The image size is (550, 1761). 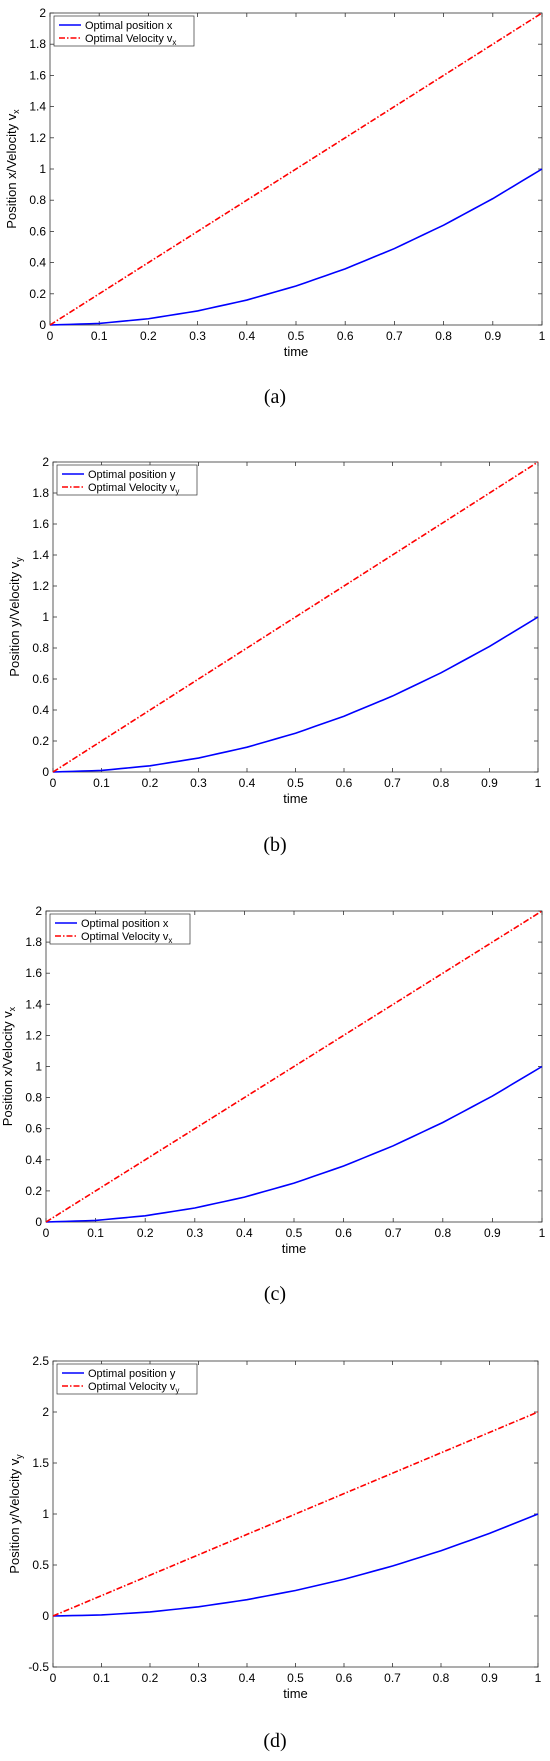 I want to click on y-tick-label: 2.5, so click(x=40, y=1361).